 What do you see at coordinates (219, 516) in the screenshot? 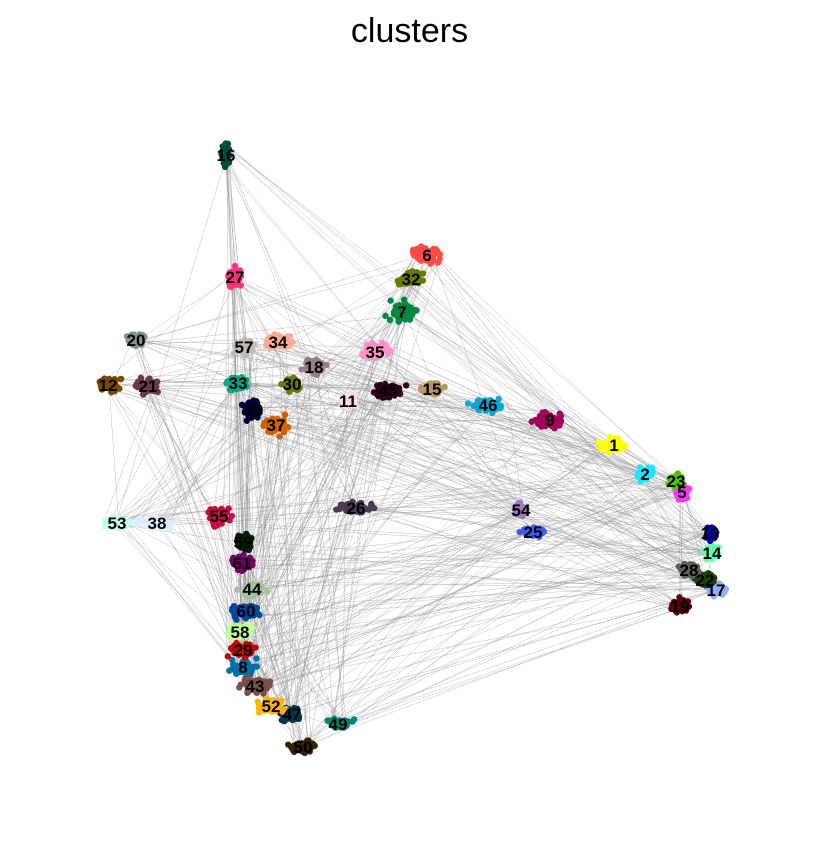
I see `cluster-label-55: 55` at bounding box center [219, 516].